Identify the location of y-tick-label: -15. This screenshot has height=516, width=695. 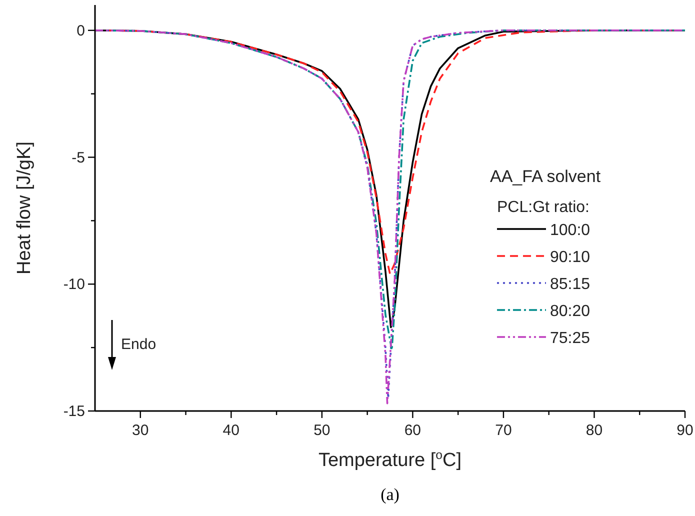
(74, 411).